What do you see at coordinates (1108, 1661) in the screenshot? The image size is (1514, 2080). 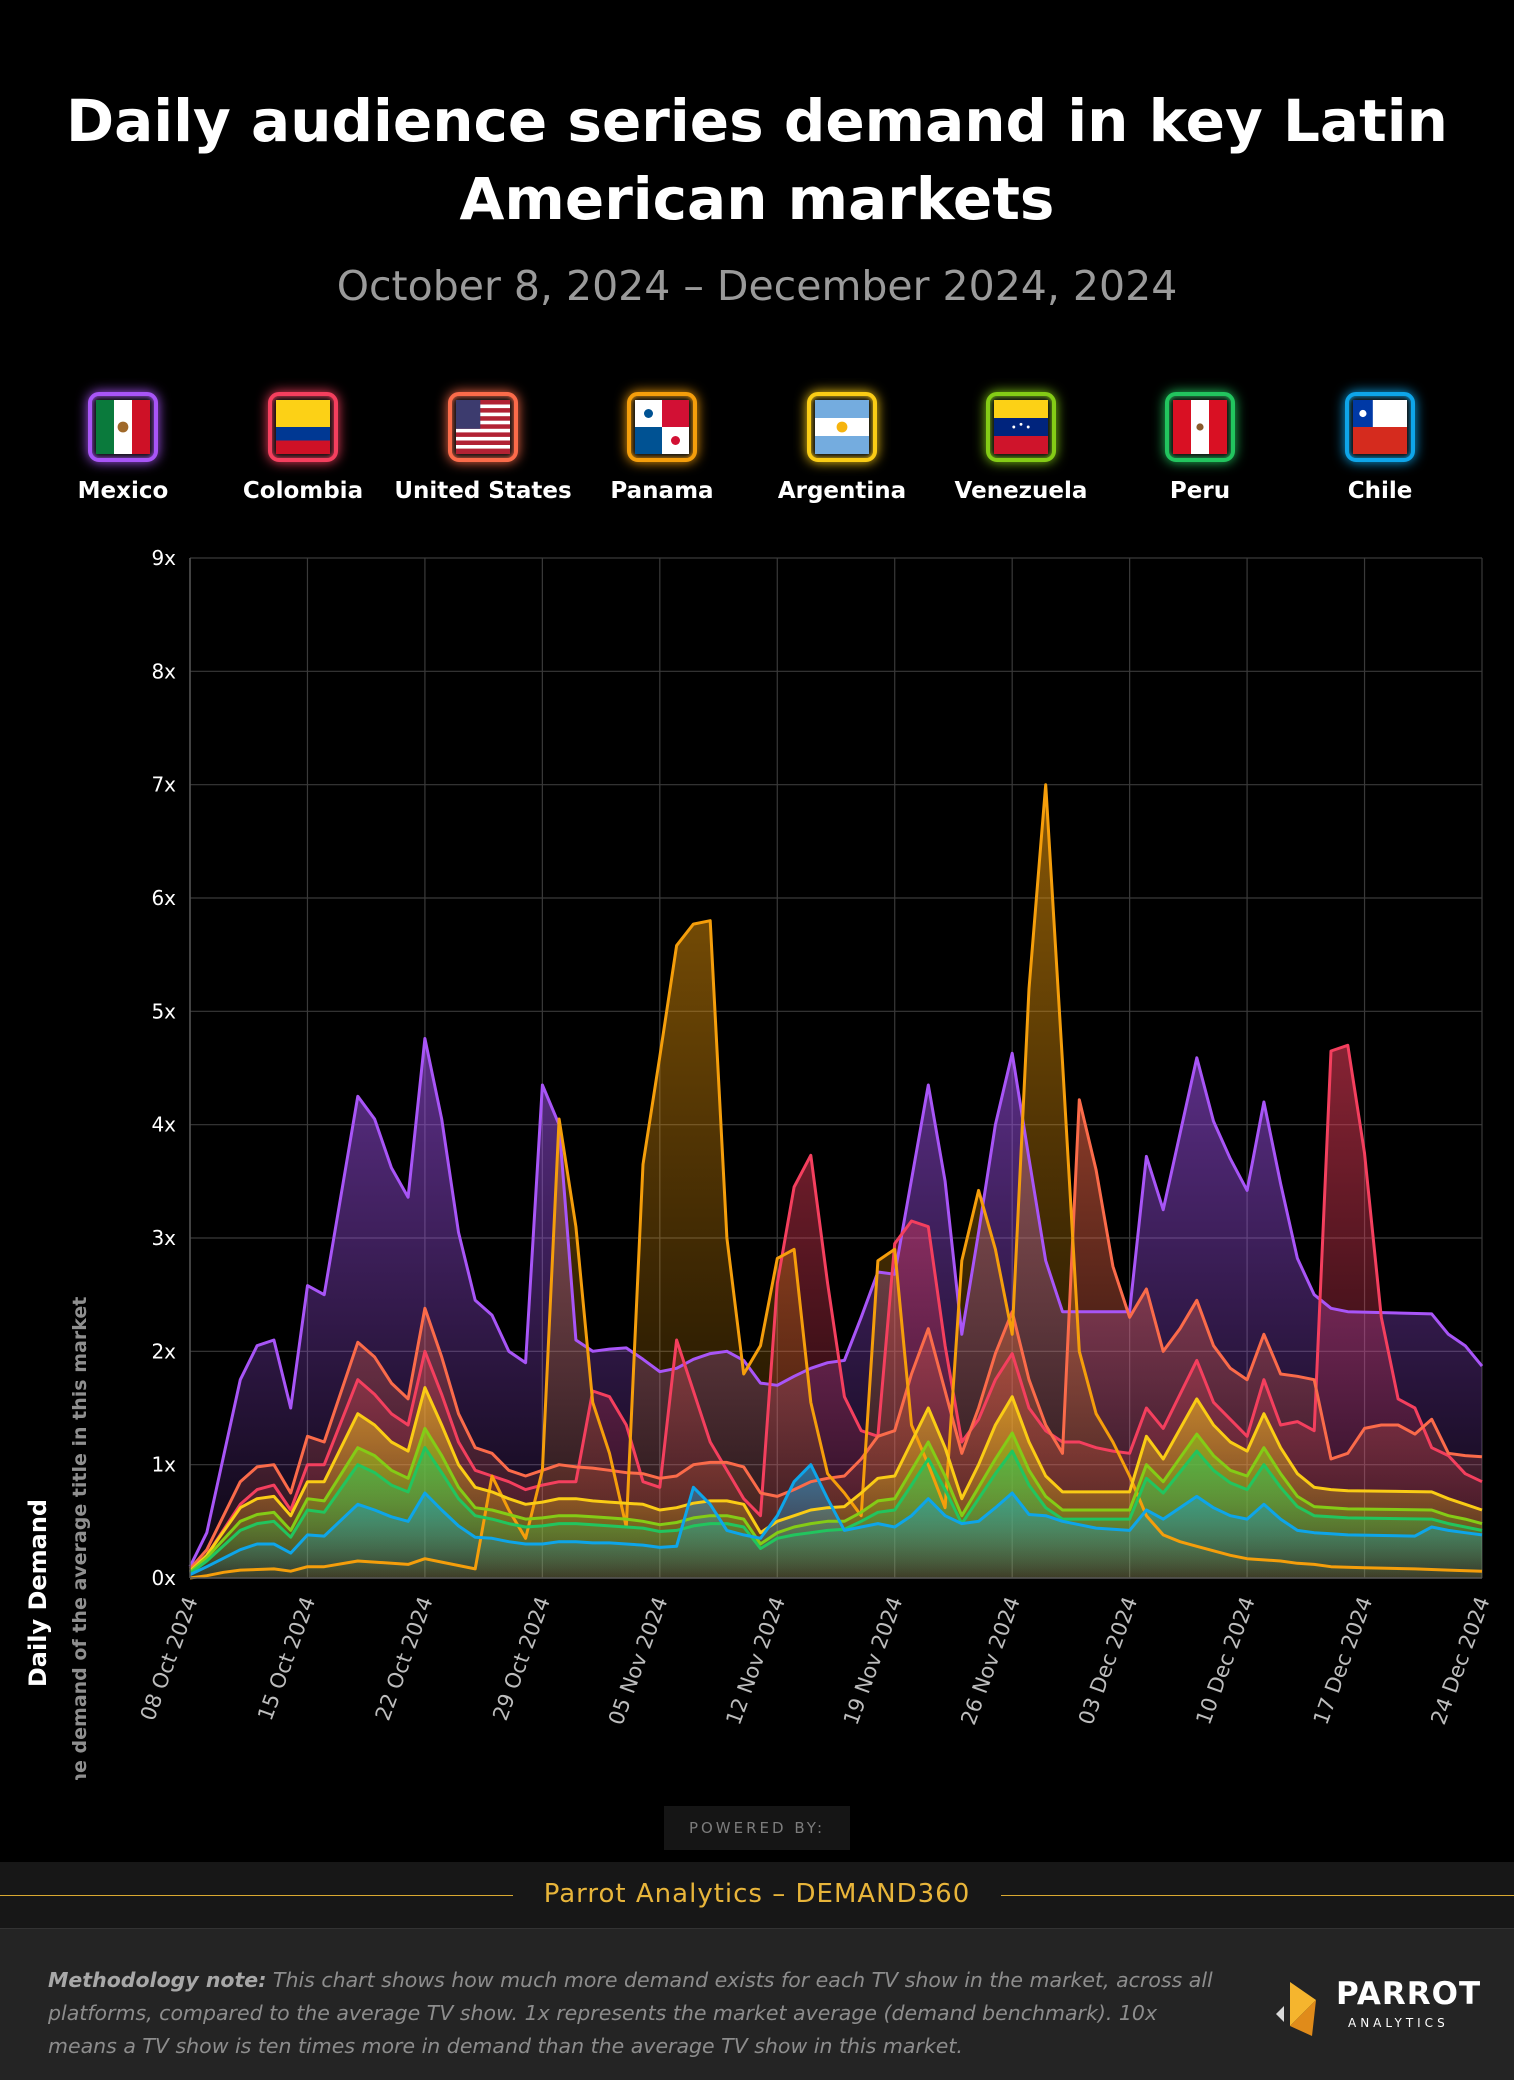 I see `x-tick-label: 03 Dec 2024` at bounding box center [1108, 1661].